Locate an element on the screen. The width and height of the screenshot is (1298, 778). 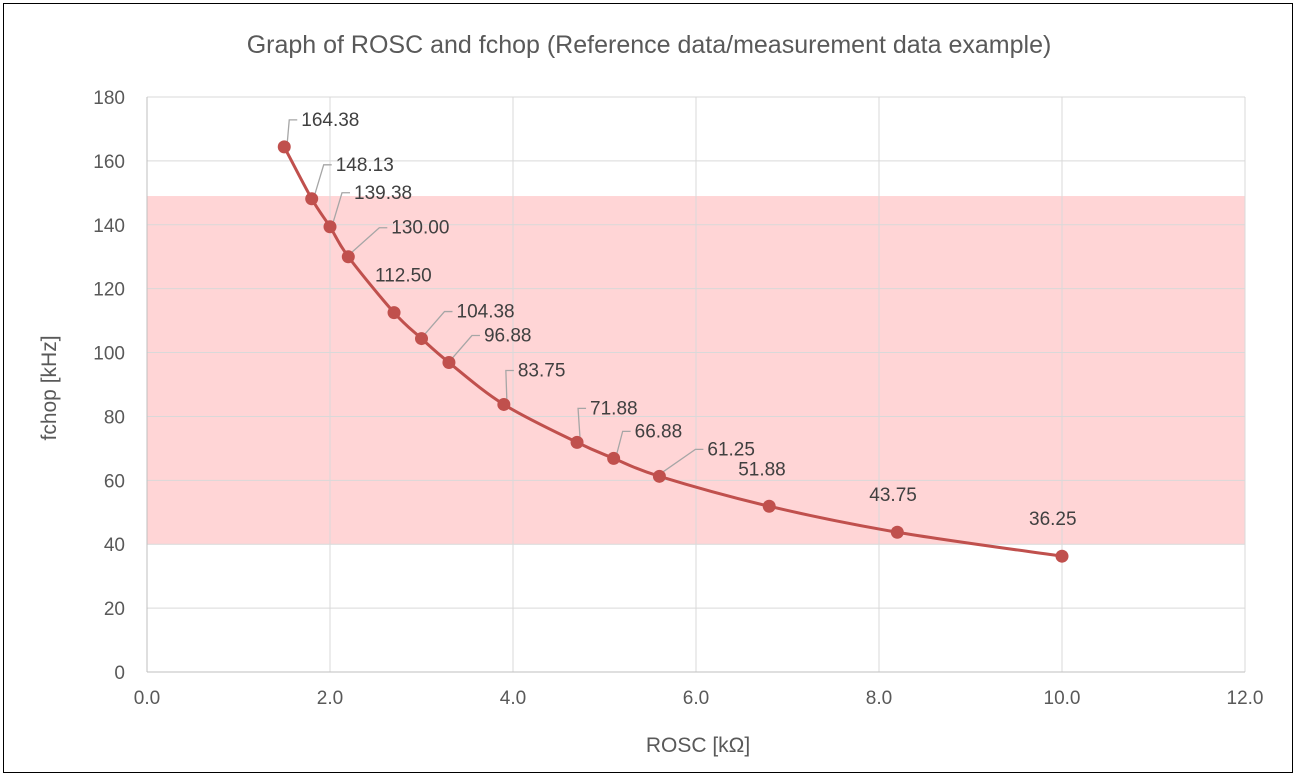
x-tick-label: 0.0 is located at coordinates (147, 698).